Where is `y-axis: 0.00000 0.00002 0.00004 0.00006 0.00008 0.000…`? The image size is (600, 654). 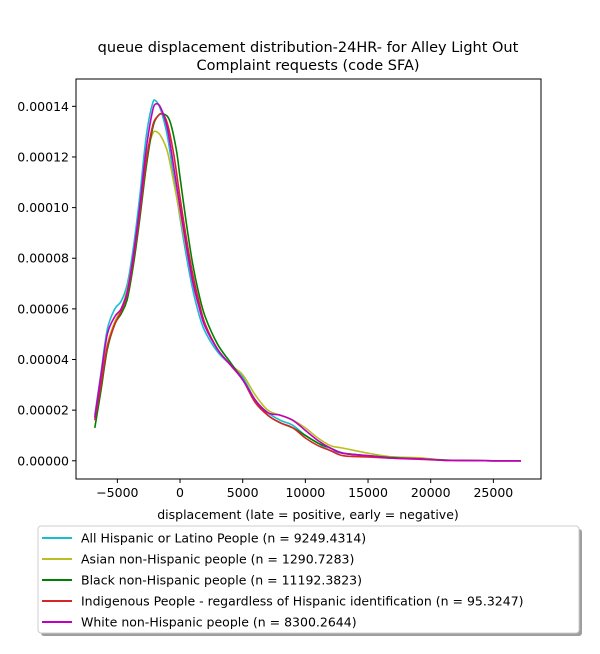
y-axis: 0.00000 0.00002 0.00004 0.00006 0.00008 0.000… is located at coordinates (46, 283).